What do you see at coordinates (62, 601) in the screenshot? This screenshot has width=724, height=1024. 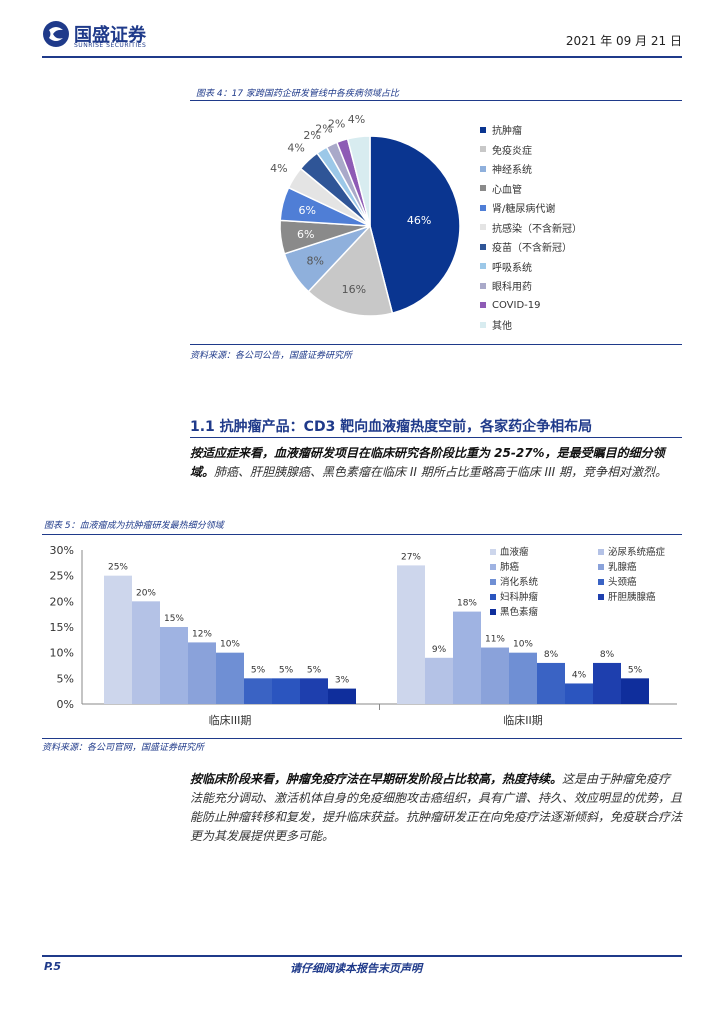 I see `y-tick-label: 20%` at bounding box center [62, 601].